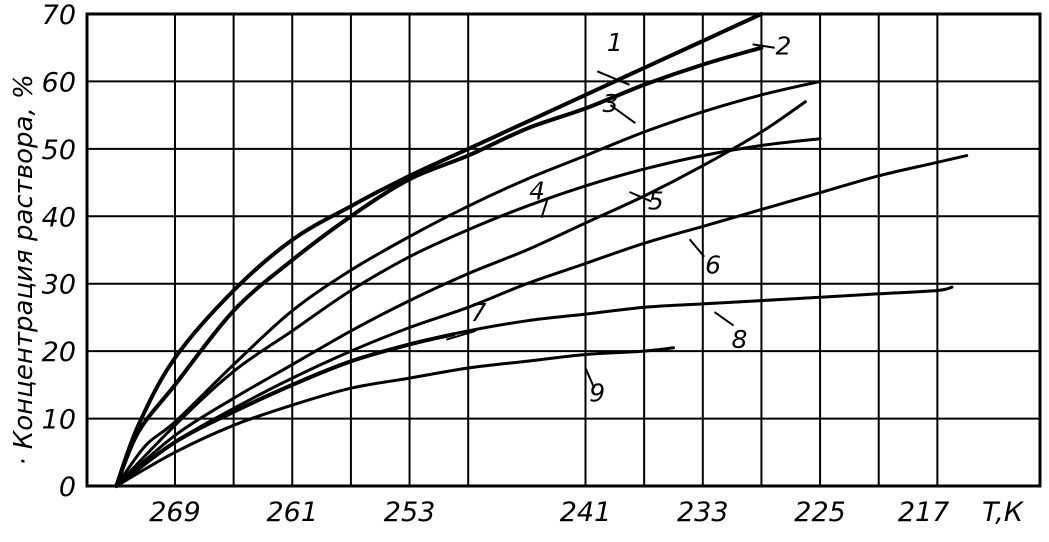 The width and height of the screenshot is (1049, 542). I want to click on x-tick-label: 233, so click(703, 512).